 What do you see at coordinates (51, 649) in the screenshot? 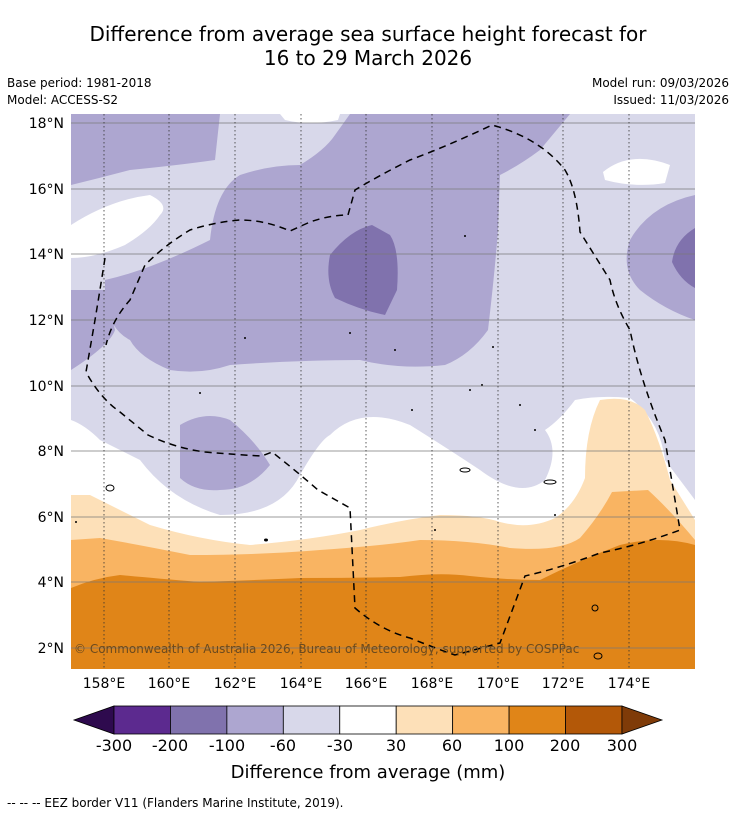
I see `lat-label: 2°N` at bounding box center [51, 649].